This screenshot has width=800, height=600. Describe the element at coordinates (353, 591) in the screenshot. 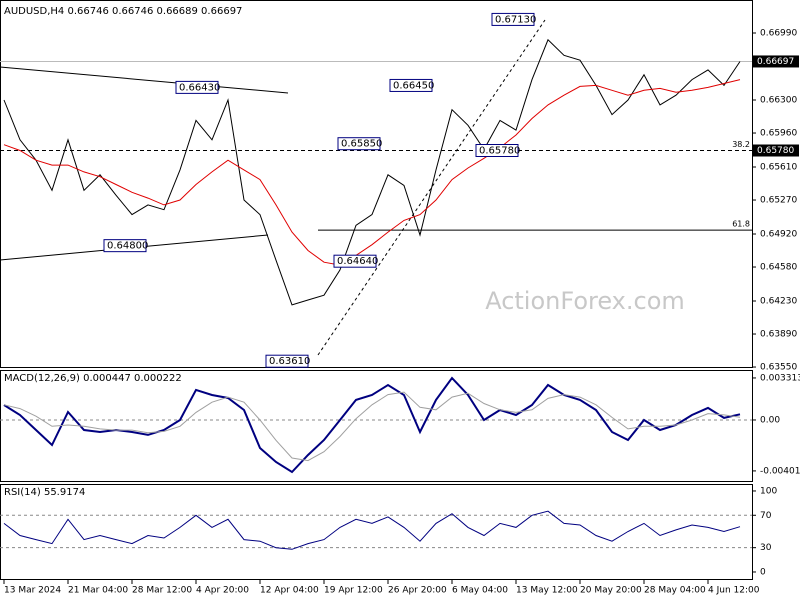

I see `x-tick-label: 19 Apr 12:00` at that location.